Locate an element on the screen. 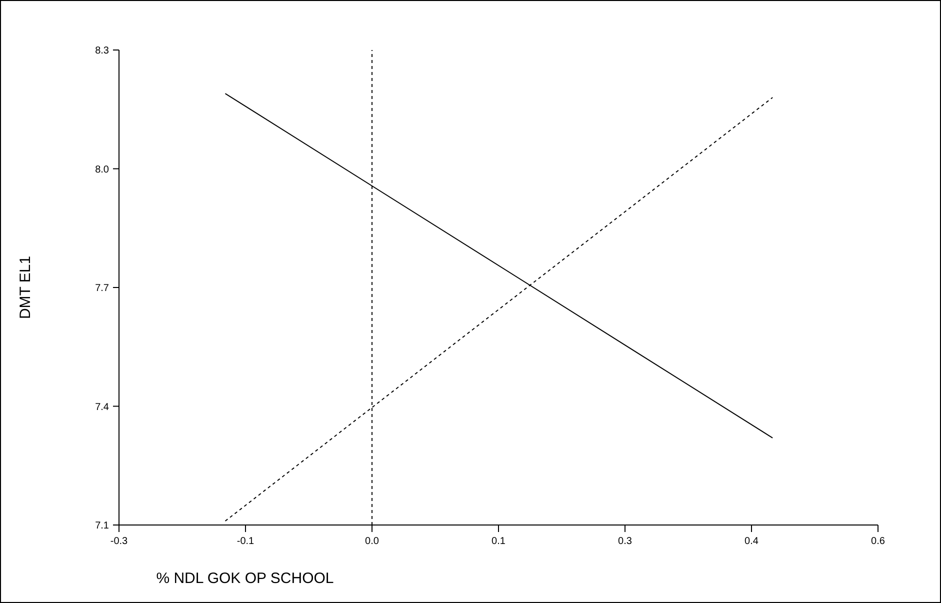  x-tick-label: 0.3 is located at coordinates (625, 541).